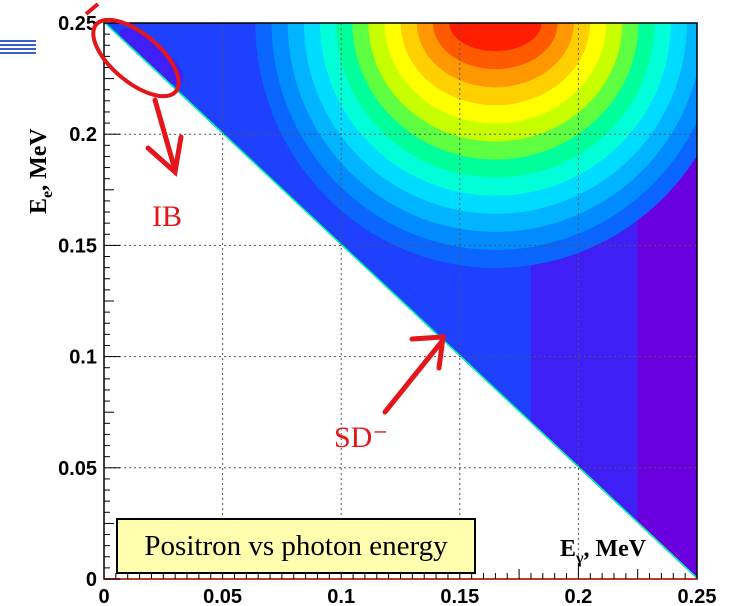 The width and height of the screenshot is (742, 606). I want to click on y-tick-label: 0.1, so click(83, 358).